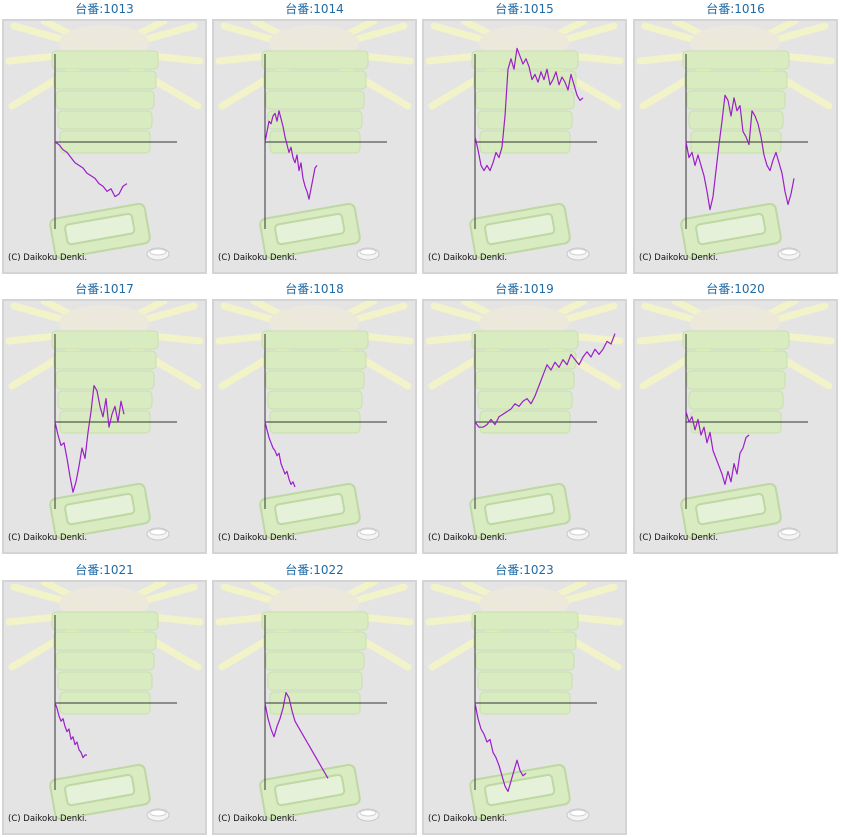 This screenshot has height=837, width=841. I want to click on machine-number-title: 台番:1023, so click(524, 570).